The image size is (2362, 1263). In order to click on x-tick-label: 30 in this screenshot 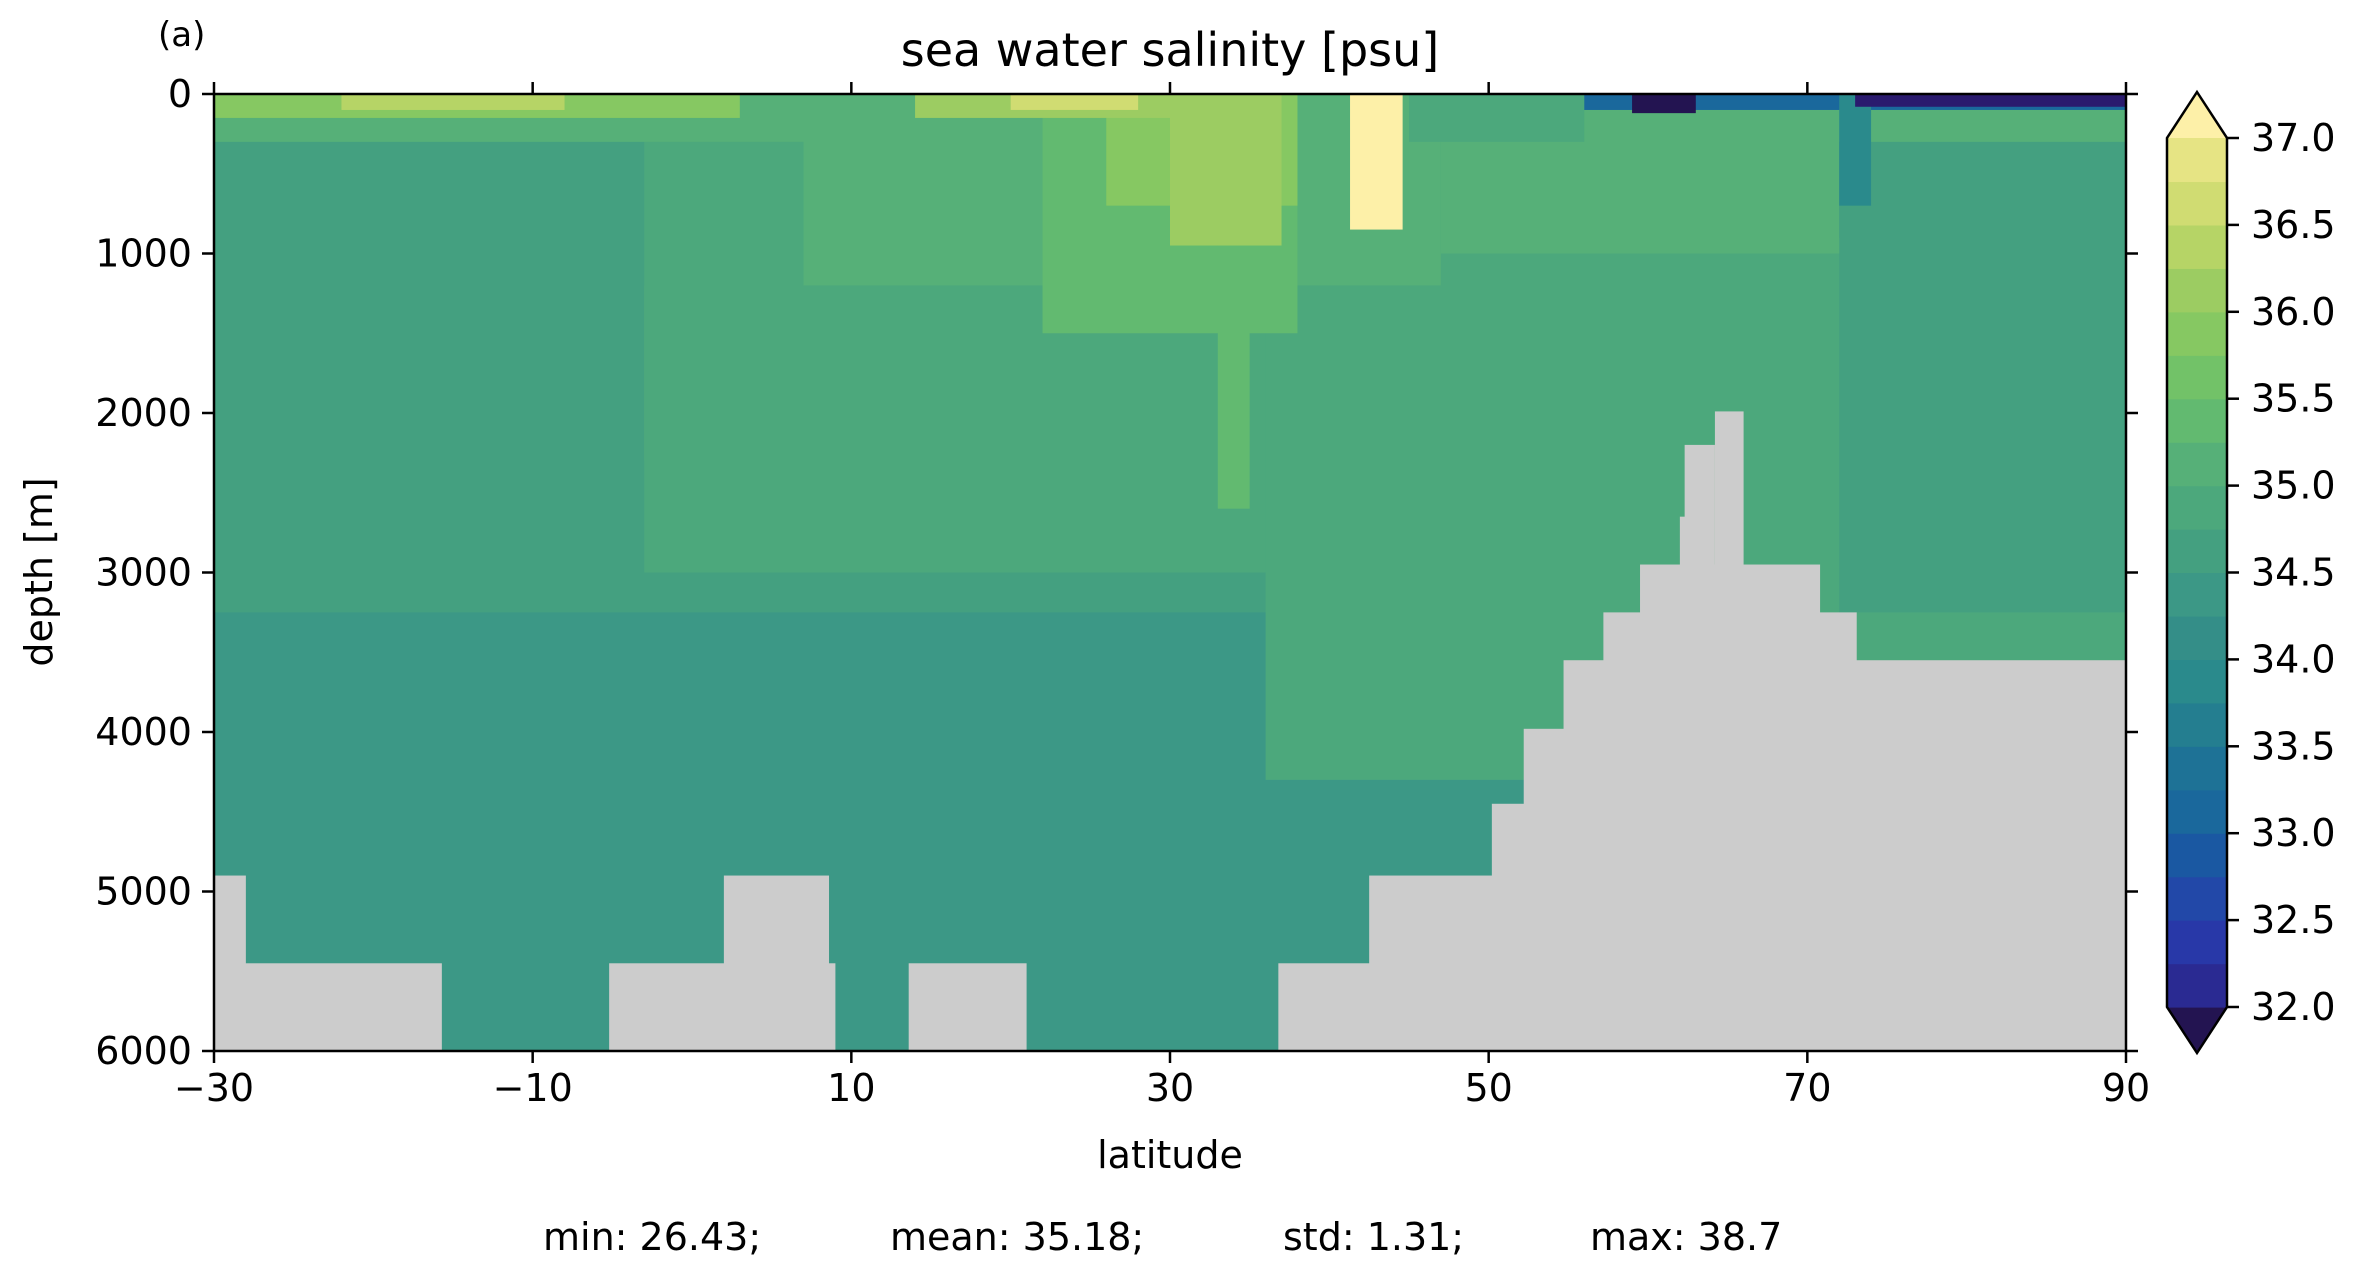, I will do `click(1170, 1088)`.